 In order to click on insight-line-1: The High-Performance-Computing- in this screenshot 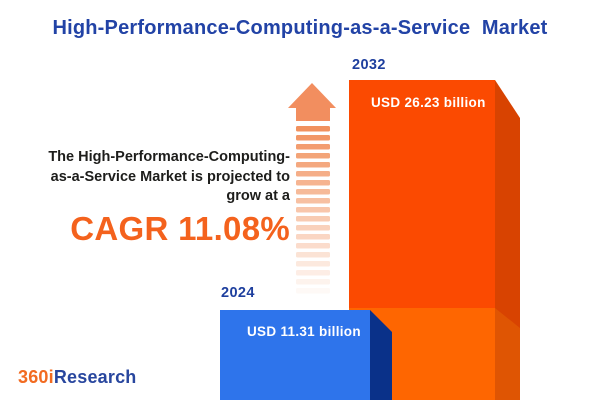, I will do `click(169, 157)`.